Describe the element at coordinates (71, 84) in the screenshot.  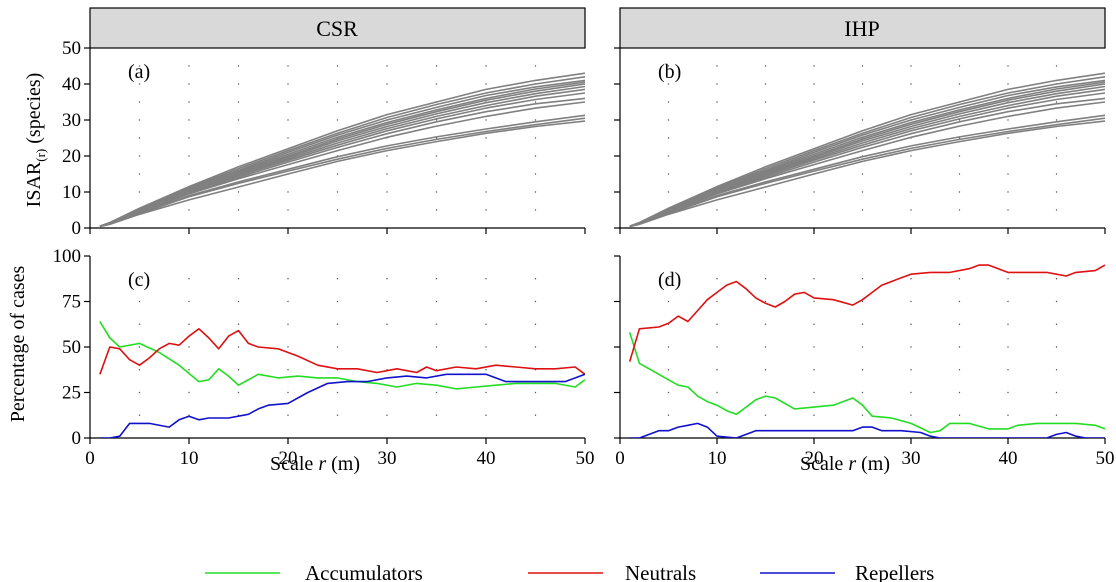
I see `y-tick-label: 40` at that location.